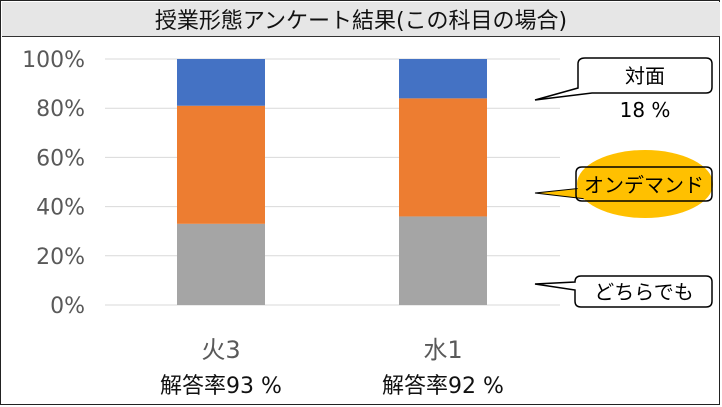  Describe the element at coordinates (220, 350) in the screenshot. I see `x-category-label: 火3` at that location.